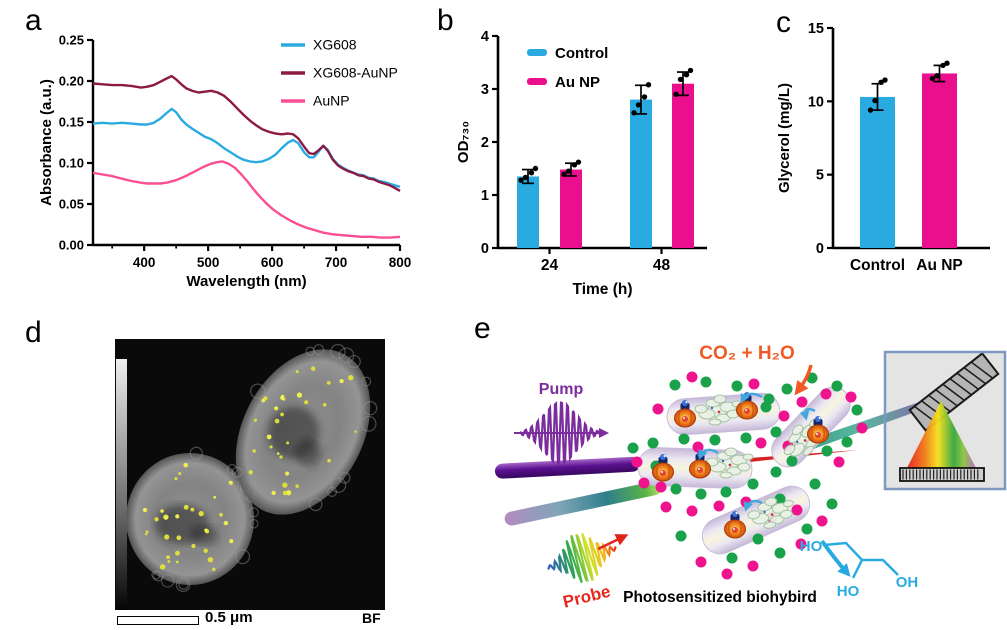 The height and width of the screenshot is (630, 1007). I want to click on category-label: 24, so click(550, 265).